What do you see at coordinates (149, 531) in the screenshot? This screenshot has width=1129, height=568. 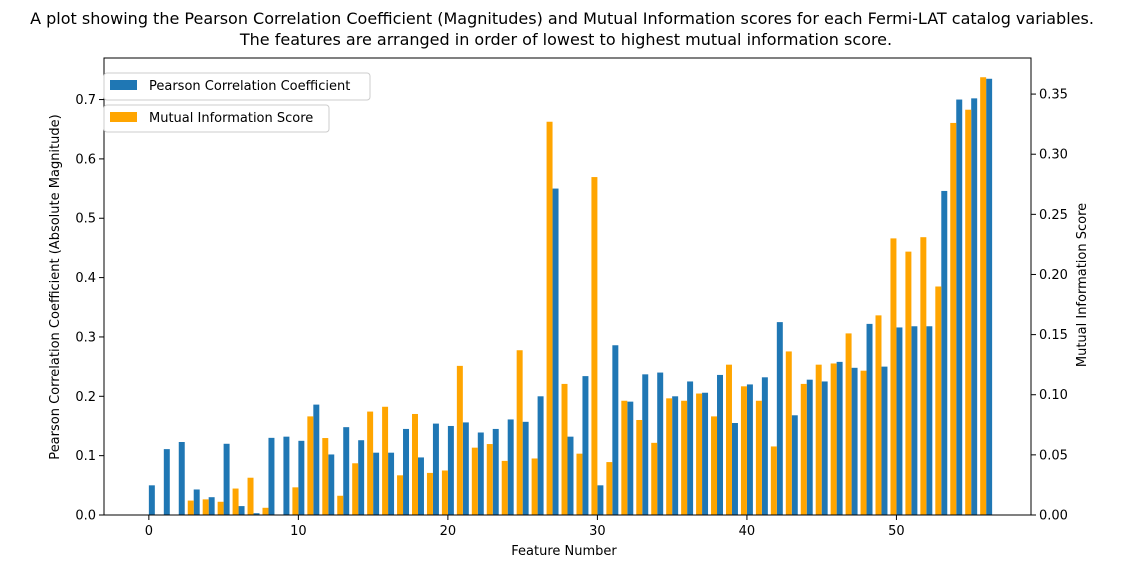 I see `x-tick-label-0: 0` at bounding box center [149, 531].